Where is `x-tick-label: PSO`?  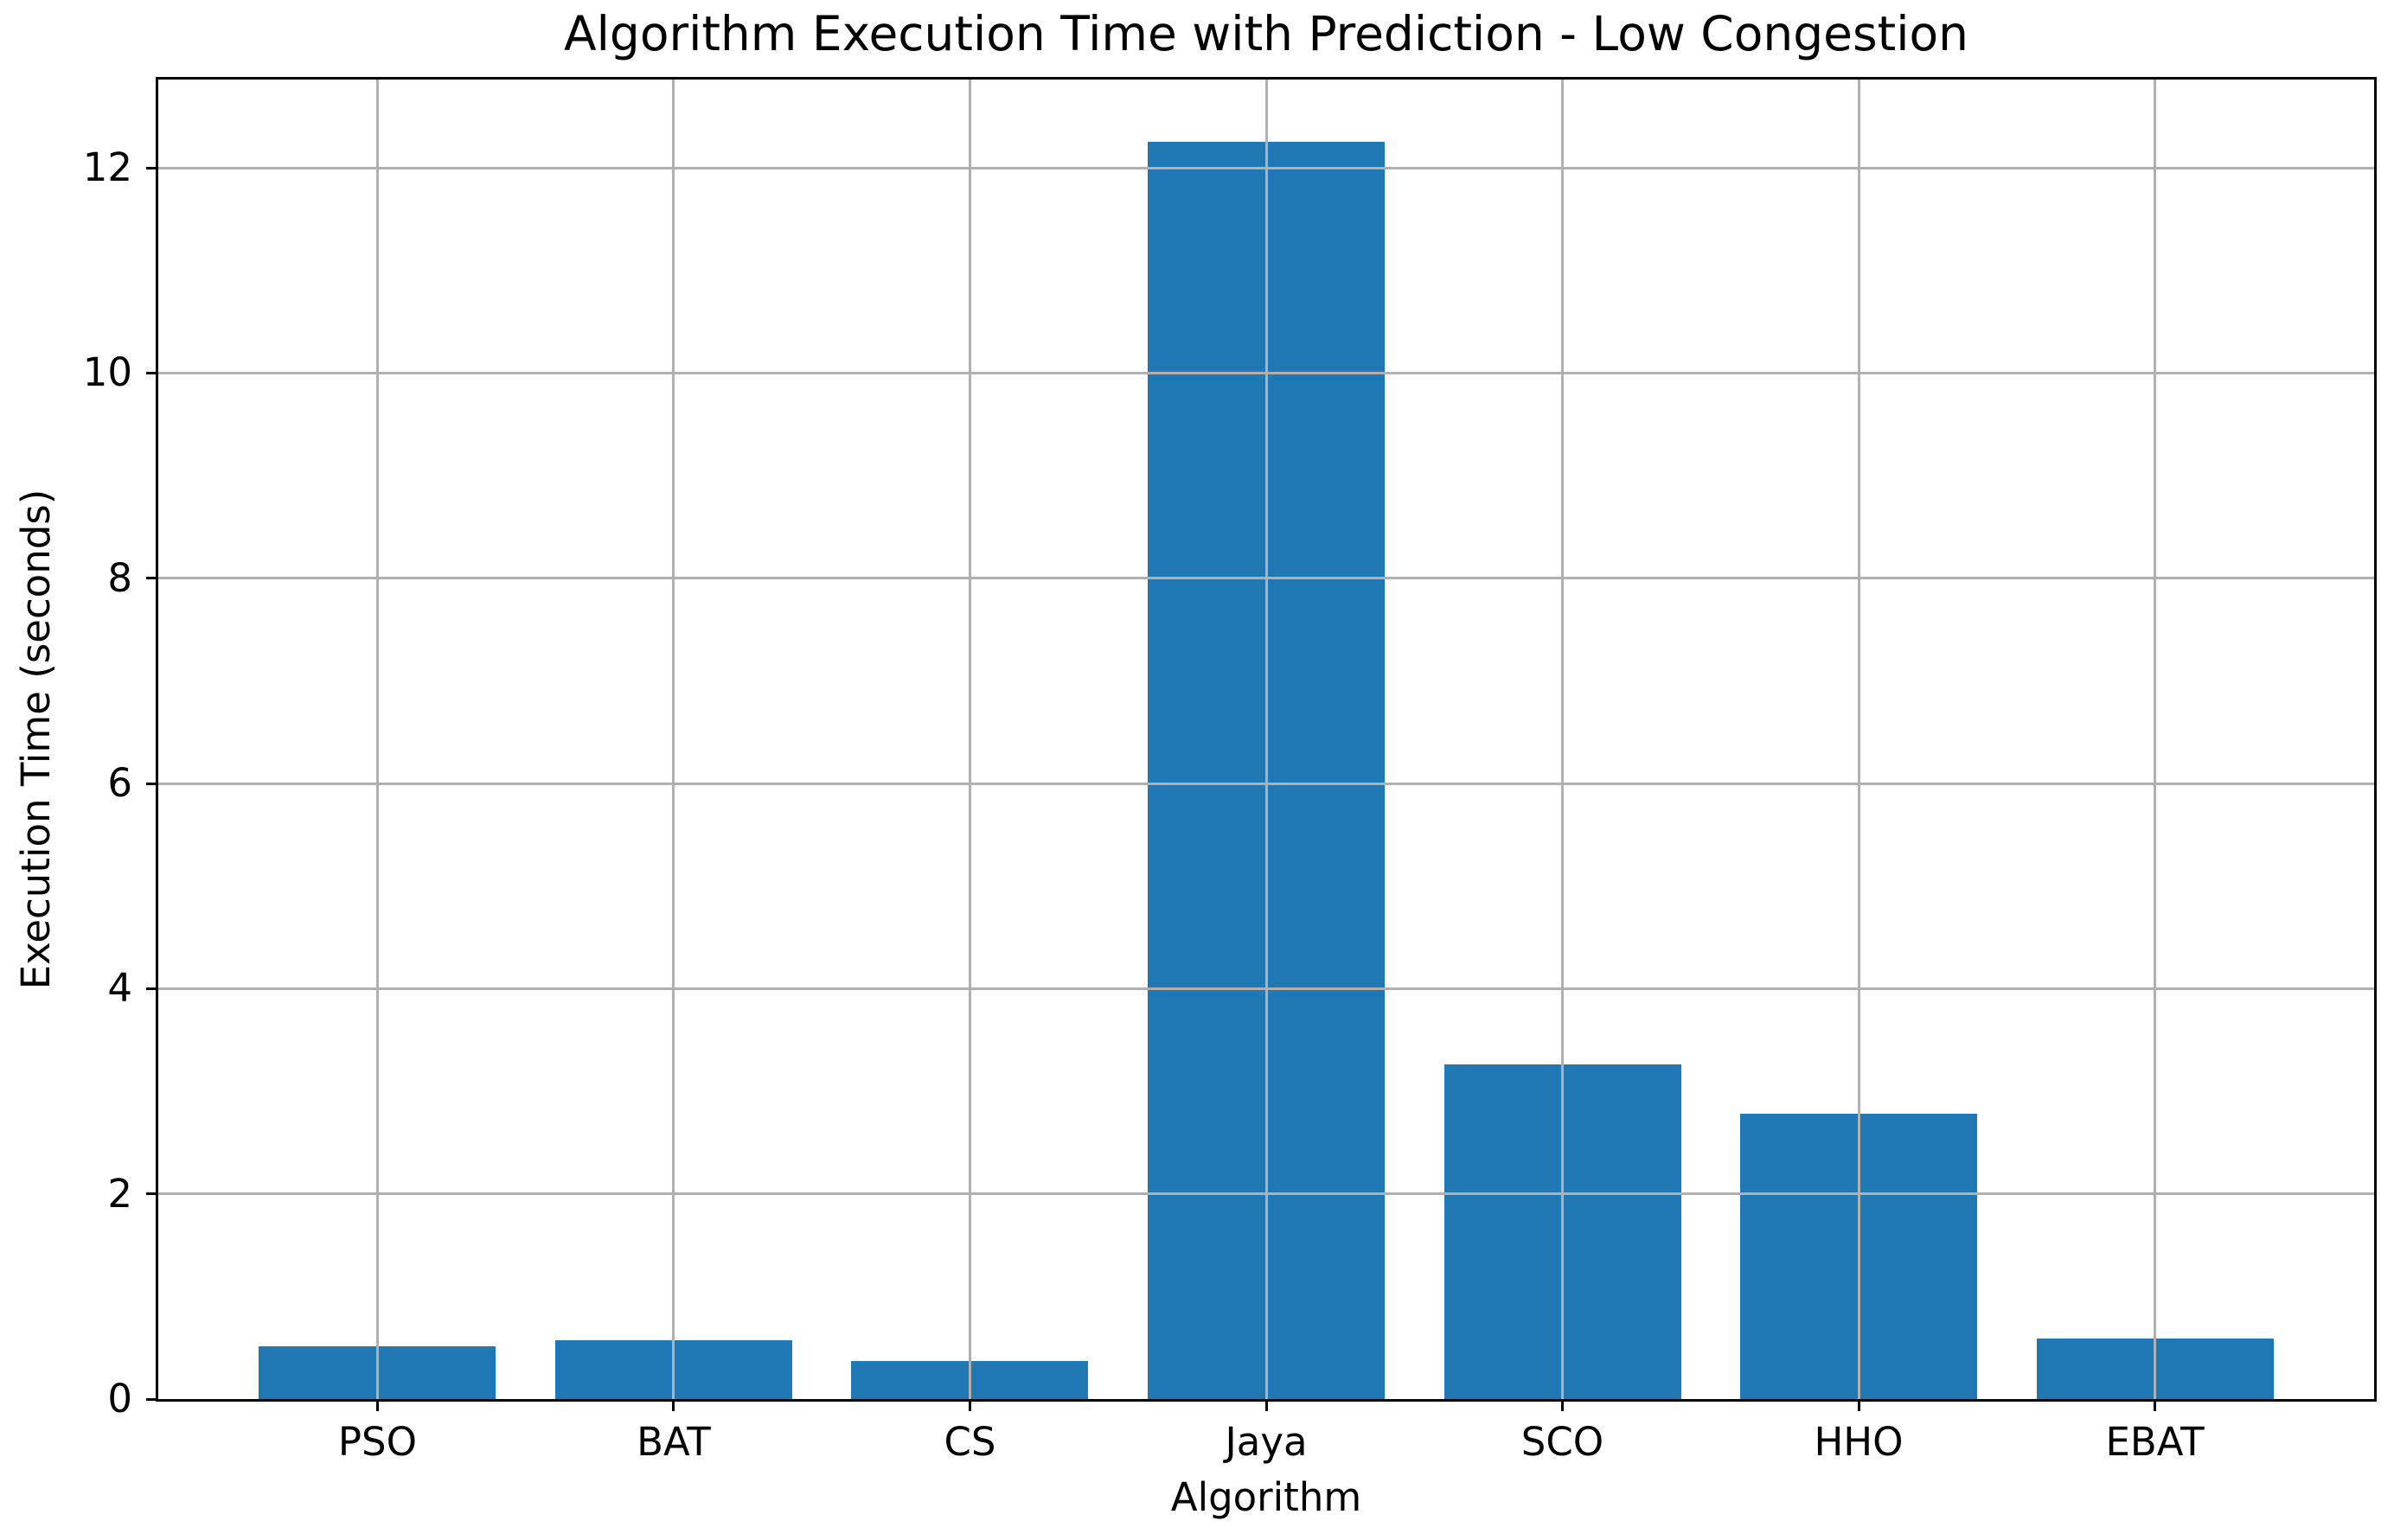 x-tick-label: PSO is located at coordinates (377, 1442).